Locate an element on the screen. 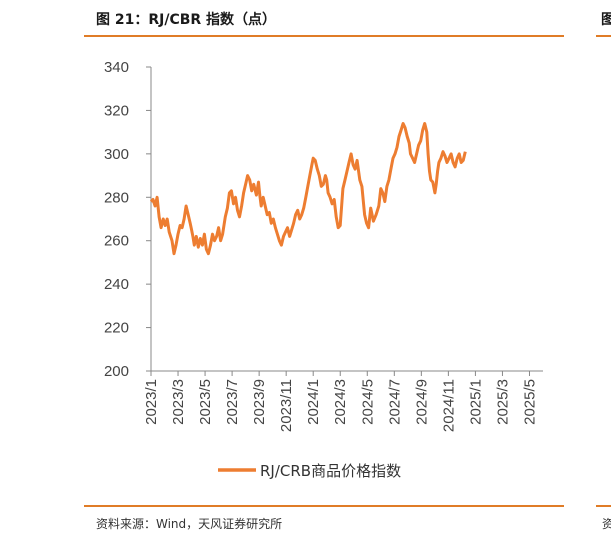  x-tick-label: 2024/9 is located at coordinates (421, 402).